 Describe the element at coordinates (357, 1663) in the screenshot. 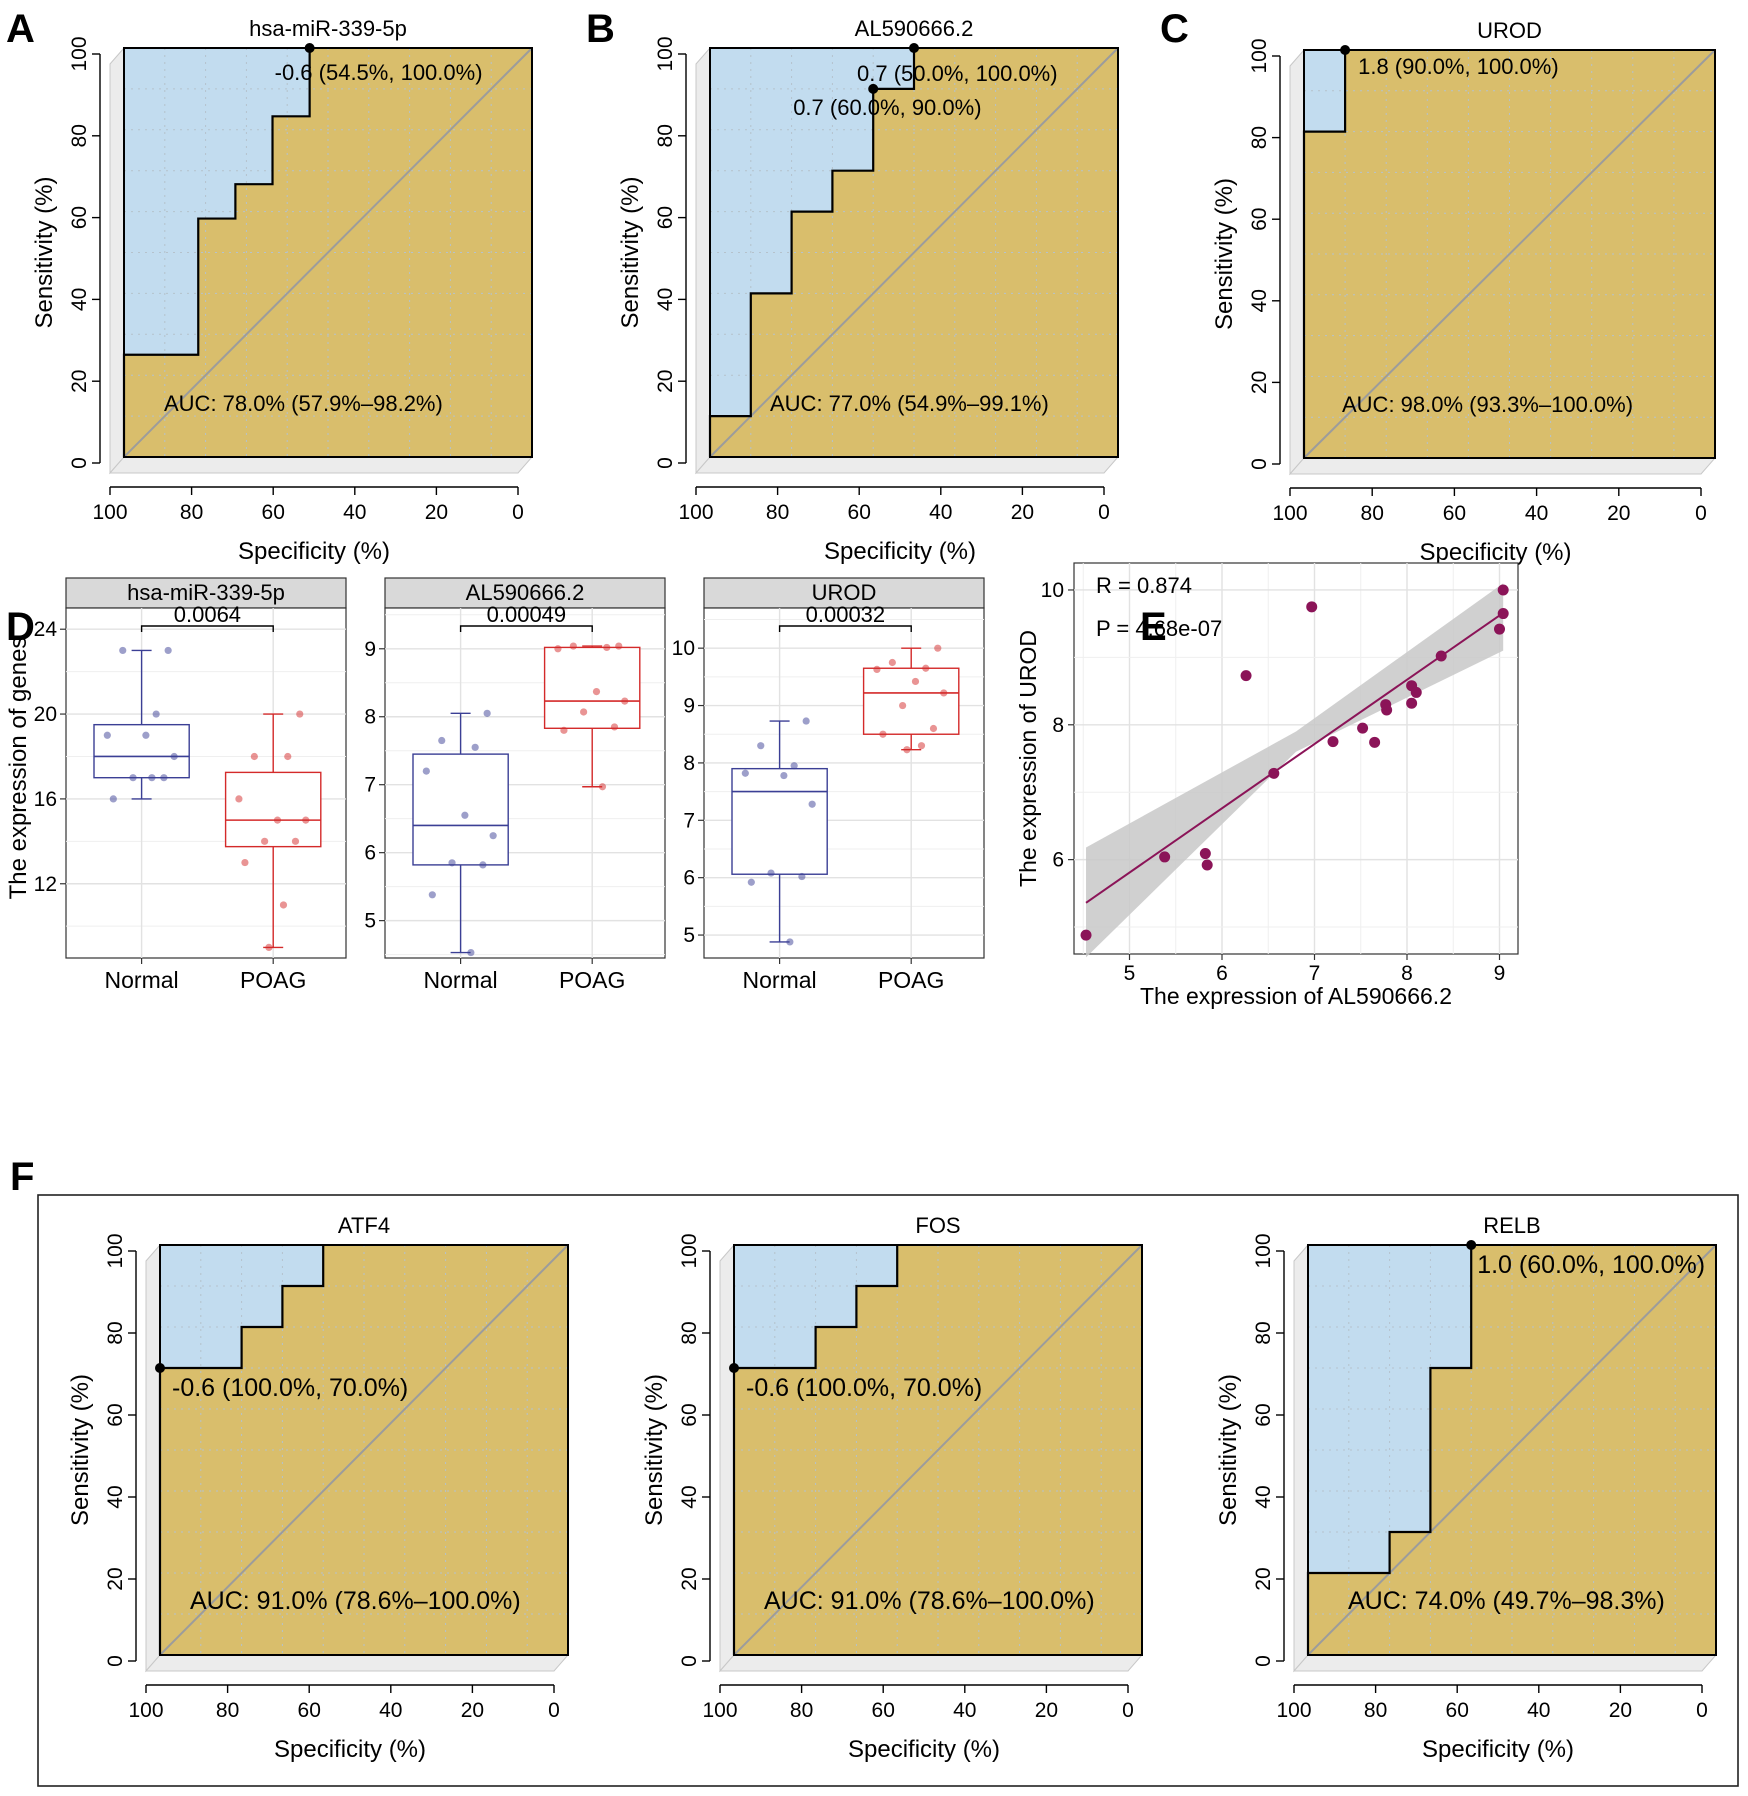

I see `roc-depth-bottom` at that location.